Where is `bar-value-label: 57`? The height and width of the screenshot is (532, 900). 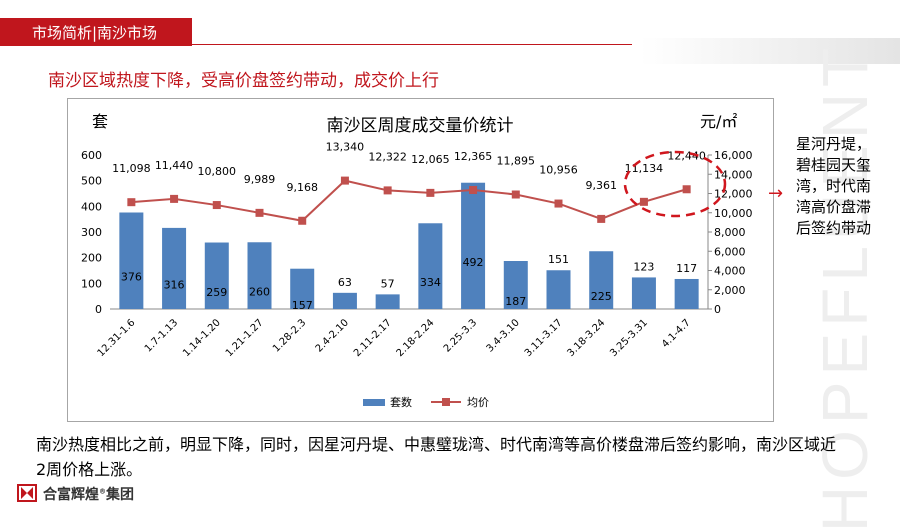
bar-value-label: 57 is located at coordinates (388, 283).